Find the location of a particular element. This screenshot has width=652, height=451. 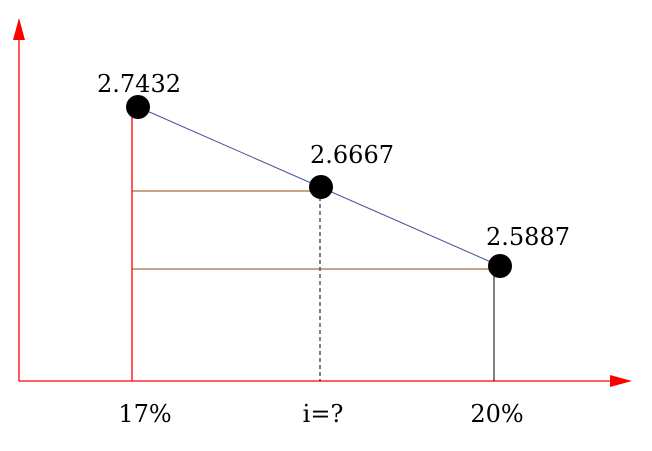

point-1-label: 2.7432 is located at coordinates (139, 84).